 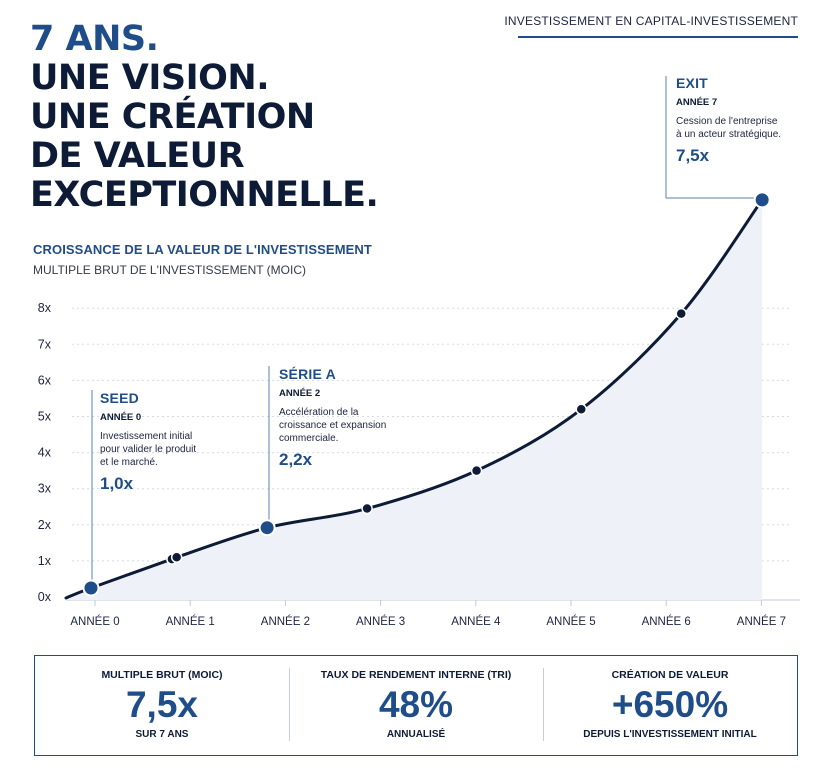 I want to click on section-label-underline, so click(x=658, y=37).